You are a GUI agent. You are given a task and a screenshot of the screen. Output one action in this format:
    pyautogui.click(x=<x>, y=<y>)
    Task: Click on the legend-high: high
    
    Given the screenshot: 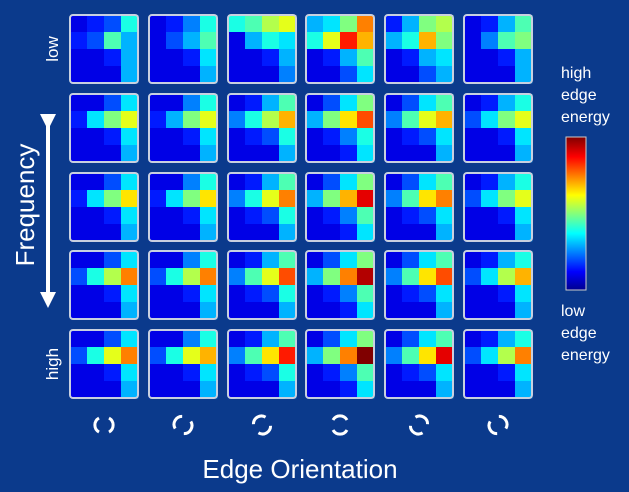 What is the action you would take?
    pyautogui.click(x=576, y=73)
    